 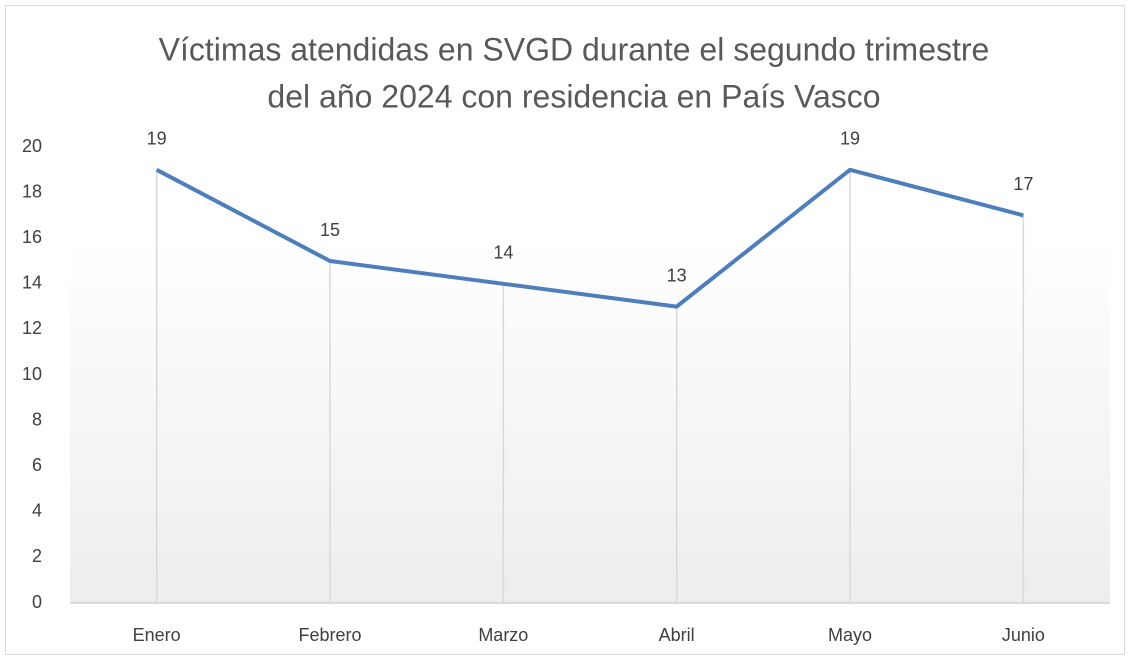 What do you see at coordinates (32, 191) in the screenshot?
I see `y-tick-label: 18` at bounding box center [32, 191].